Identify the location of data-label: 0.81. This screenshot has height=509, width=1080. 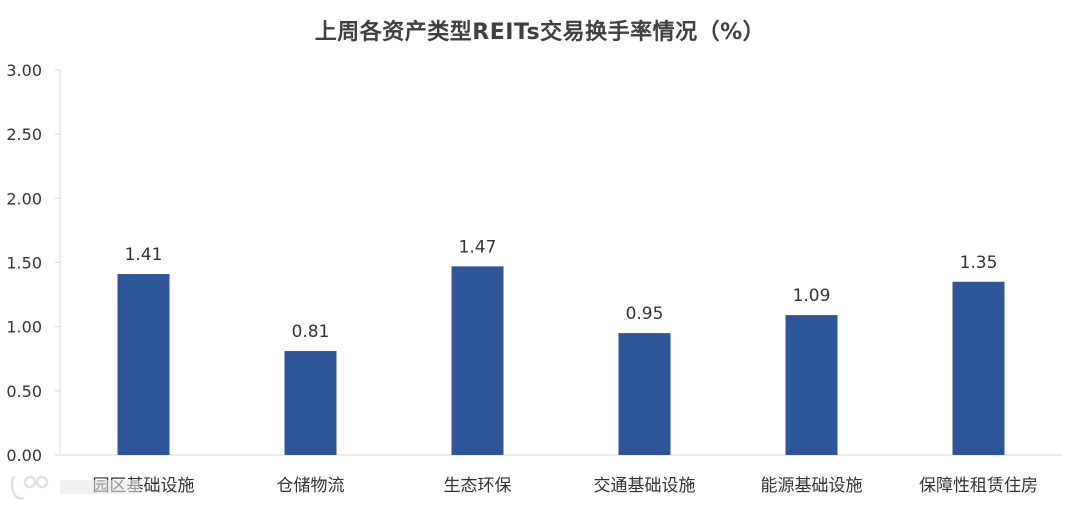
(311, 332).